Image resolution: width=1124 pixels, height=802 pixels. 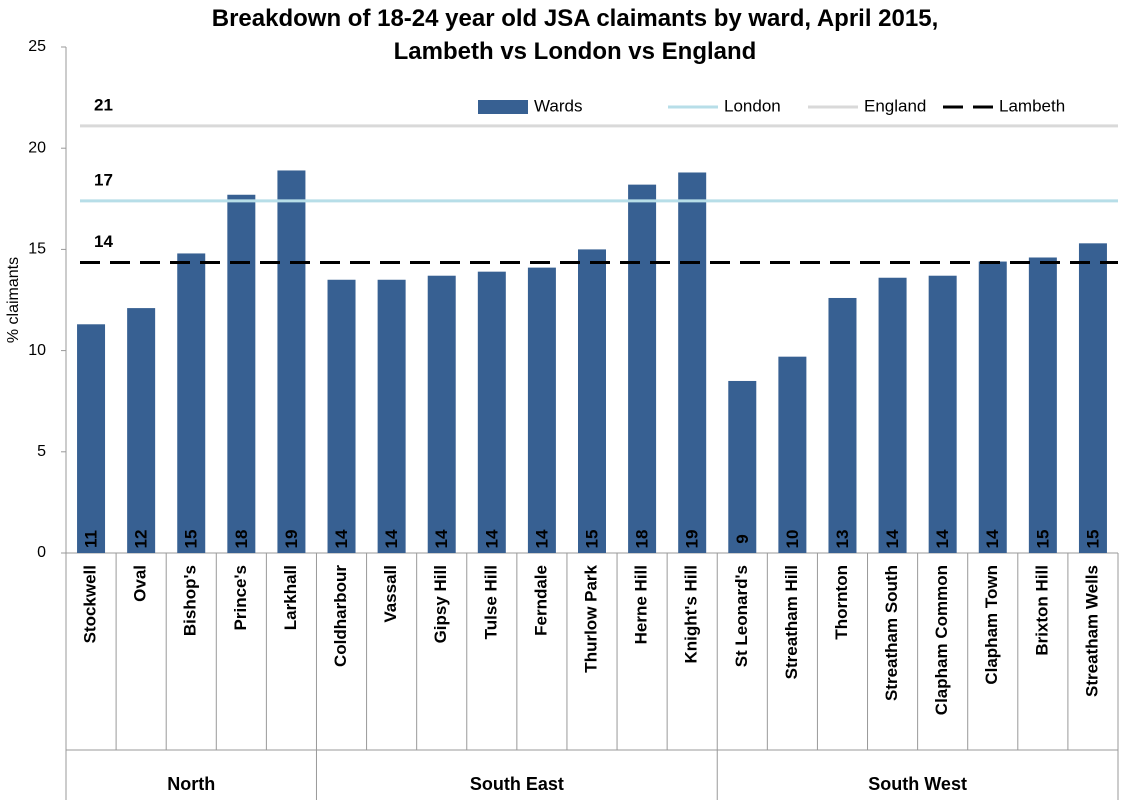 I want to click on x-tick-label: St Leonard's, so click(x=741, y=616).